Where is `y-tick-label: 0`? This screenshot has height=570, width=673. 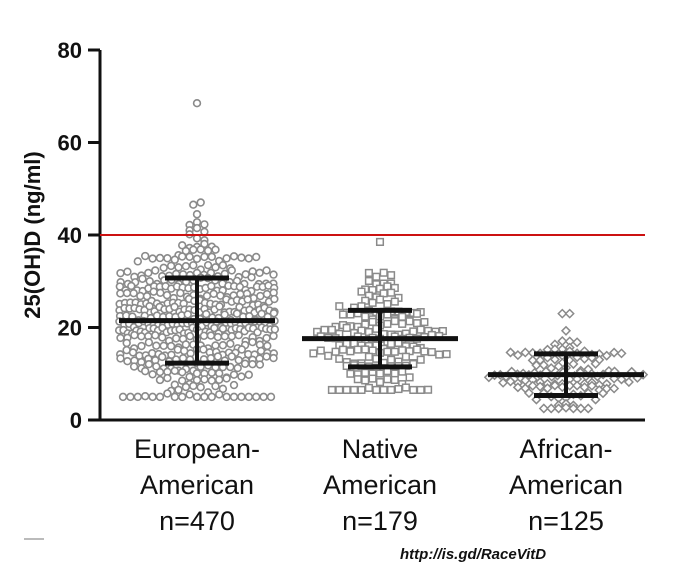 y-tick-label: 0 is located at coordinates (76, 420).